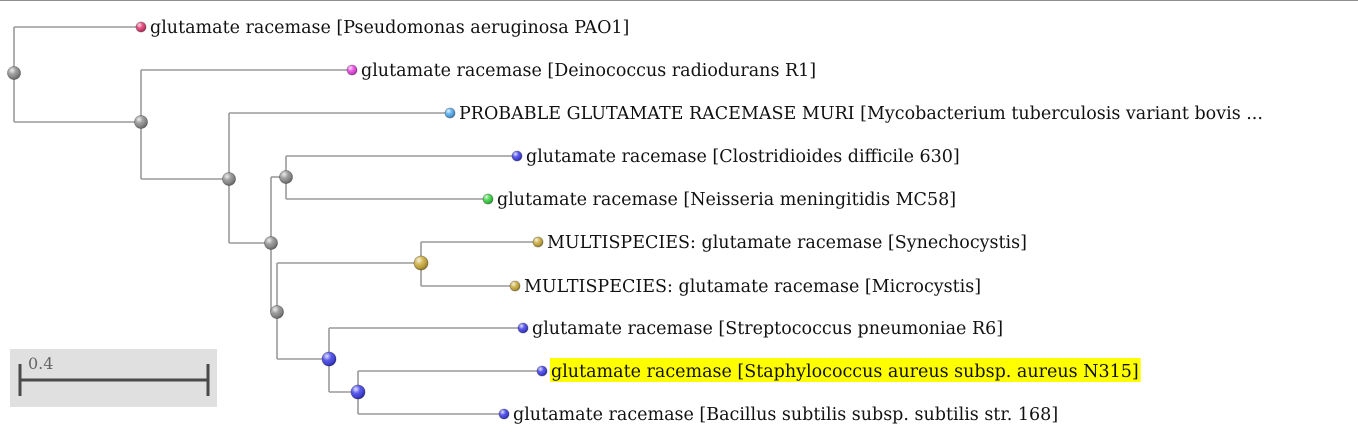 The height and width of the screenshot is (436, 1358). What do you see at coordinates (679, 0) in the screenshot?
I see `top-divider` at bounding box center [679, 0].